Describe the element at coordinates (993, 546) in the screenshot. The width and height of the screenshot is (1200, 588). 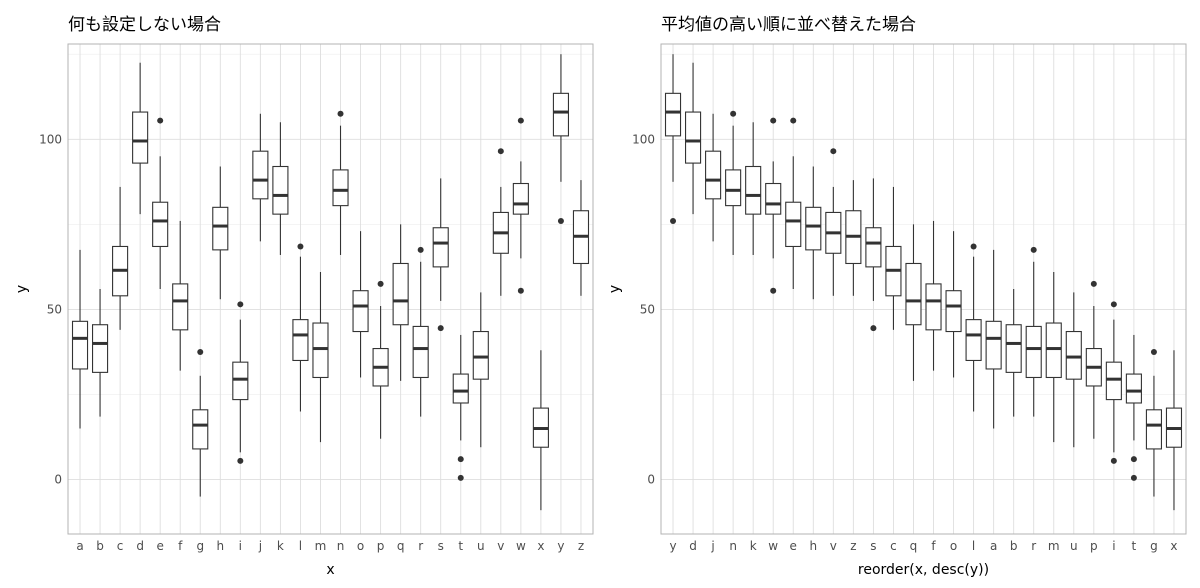
I see `x-tick-label: a` at that location.